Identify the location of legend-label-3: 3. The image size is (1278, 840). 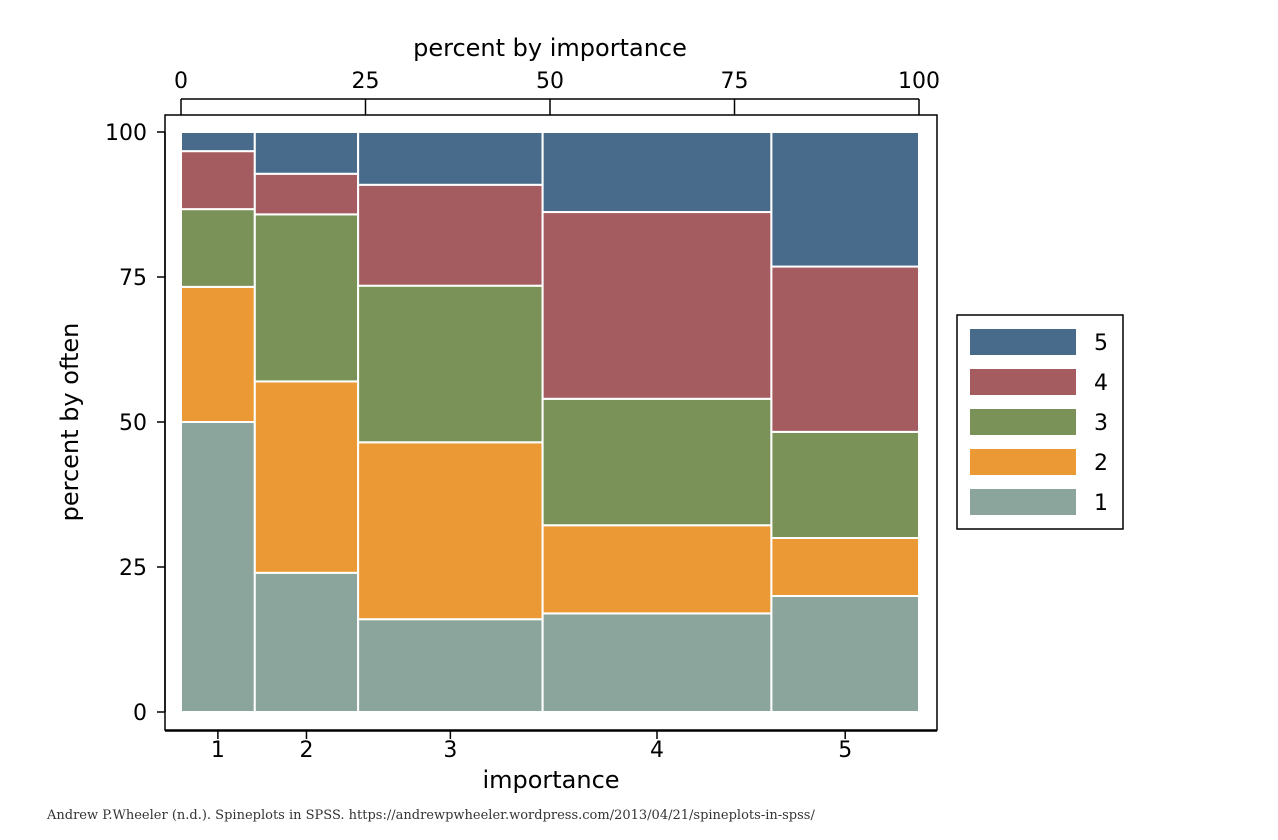
(1101, 423).